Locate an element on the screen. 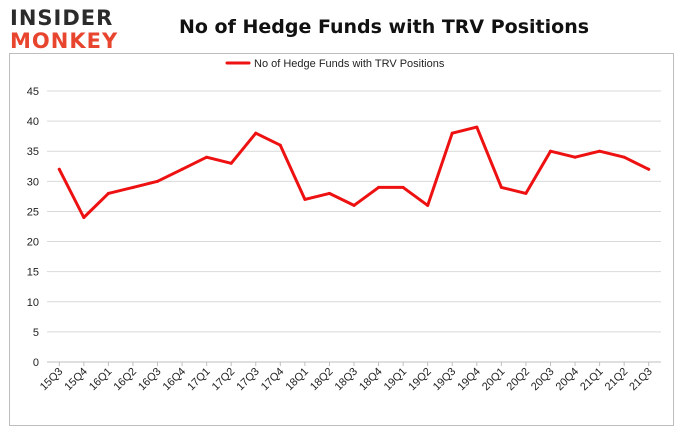 The width and height of the screenshot is (680, 433). x-tick-label-19Q4: 19Q4 is located at coordinates (469, 380).